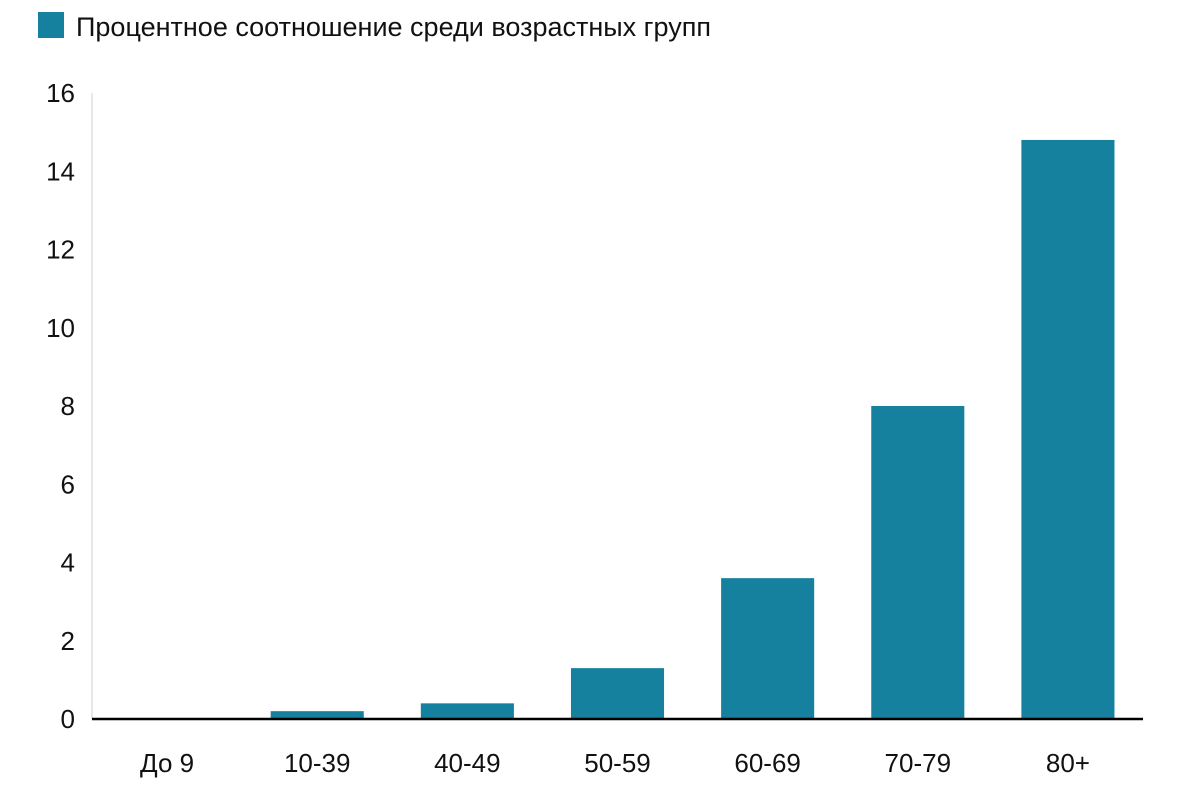 The height and width of the screenshot is (800, 1200). I want to click on x-tick-label: 10-39, so click(317, 763).